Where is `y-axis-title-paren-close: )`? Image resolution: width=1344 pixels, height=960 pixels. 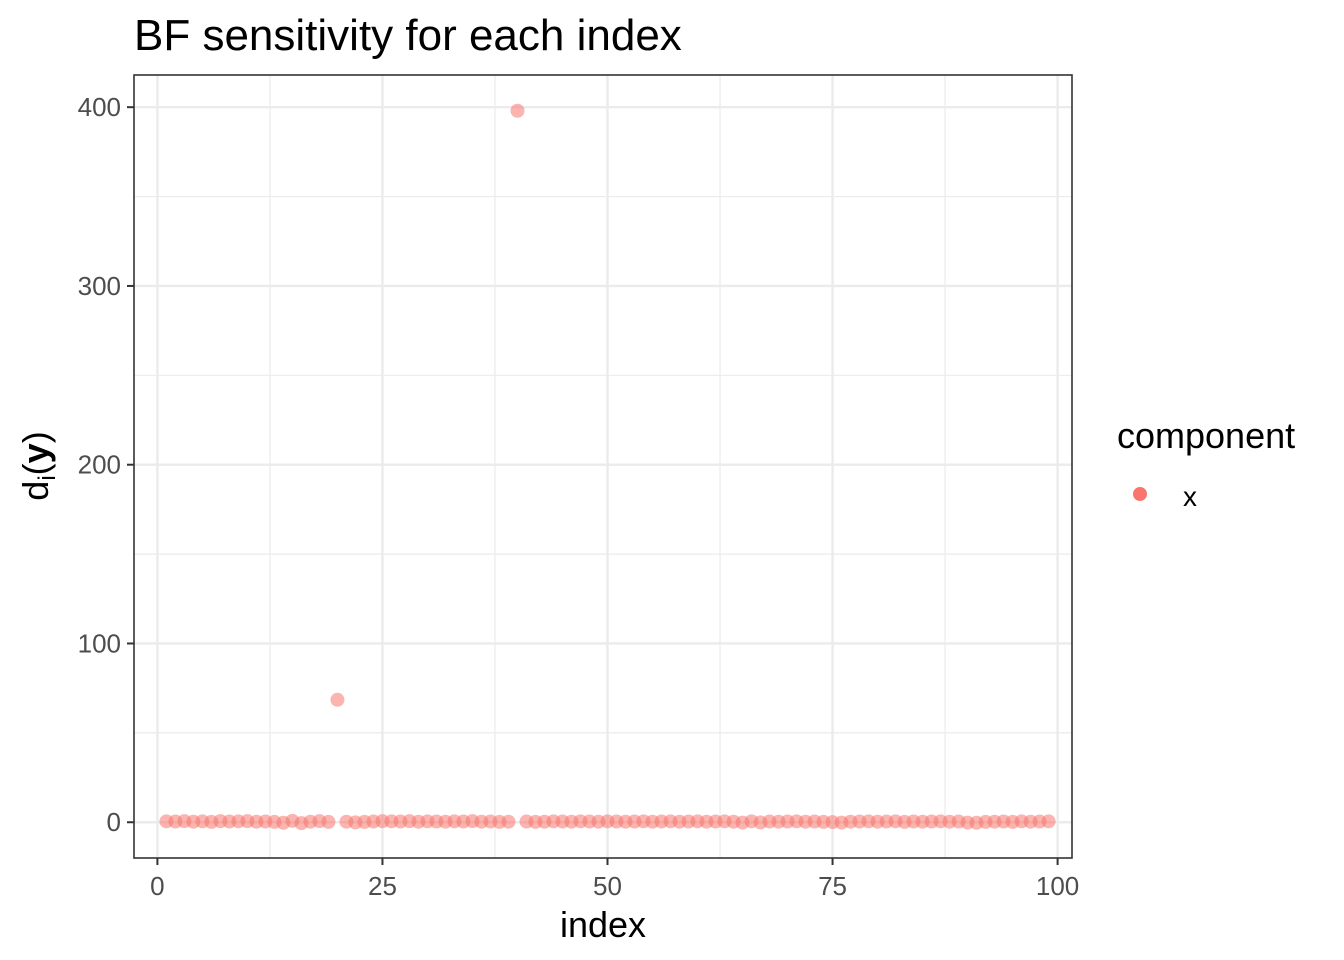
y-axis-title-paren-close: ) is located at coordinates (35, 437).